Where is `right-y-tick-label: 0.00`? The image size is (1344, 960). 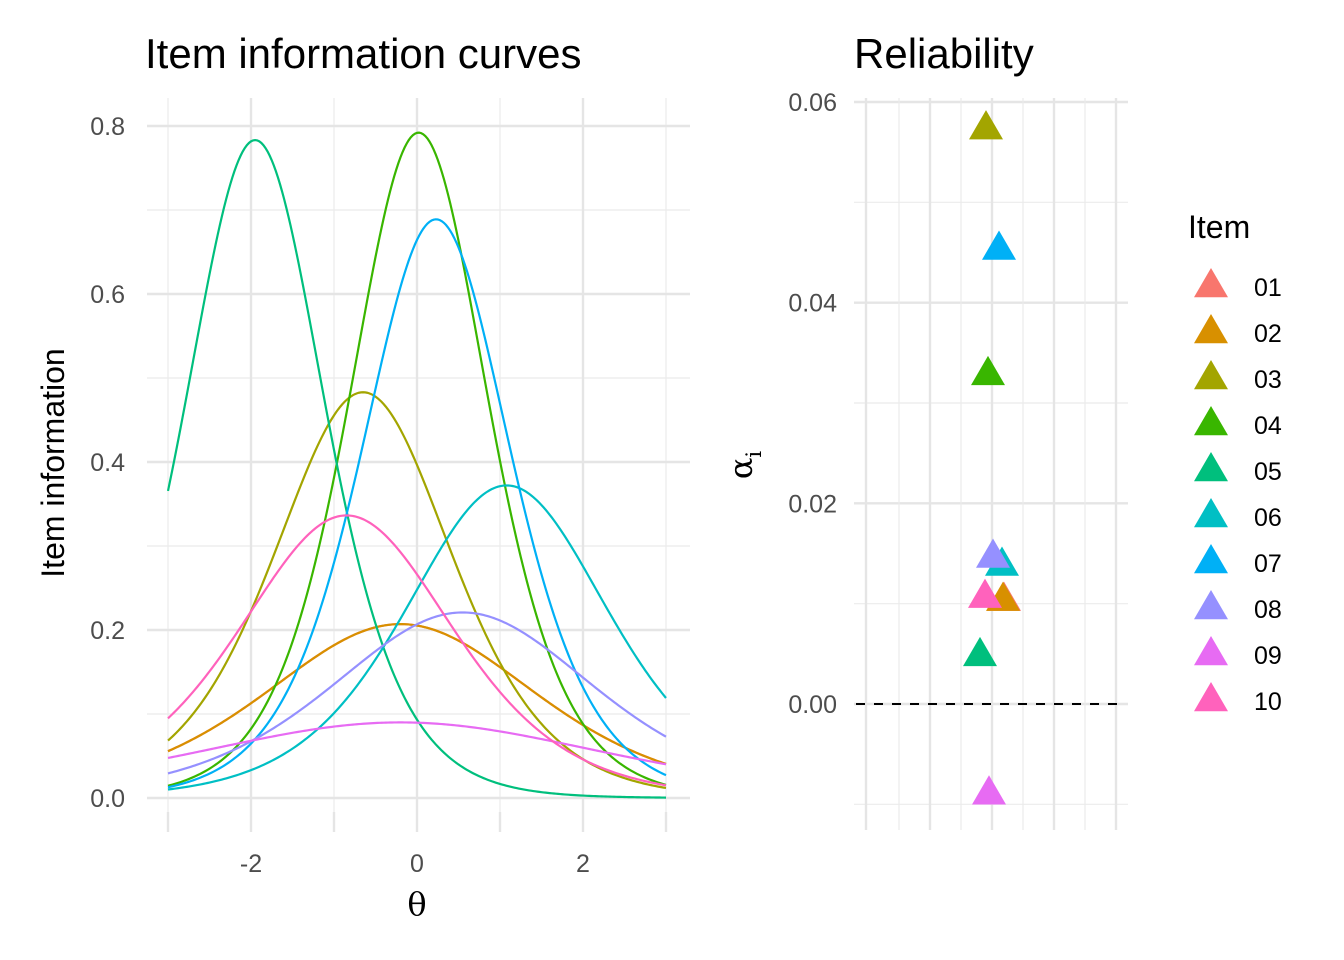
right-y-tick-label: 0.00 is located at coordinates (812, 705).